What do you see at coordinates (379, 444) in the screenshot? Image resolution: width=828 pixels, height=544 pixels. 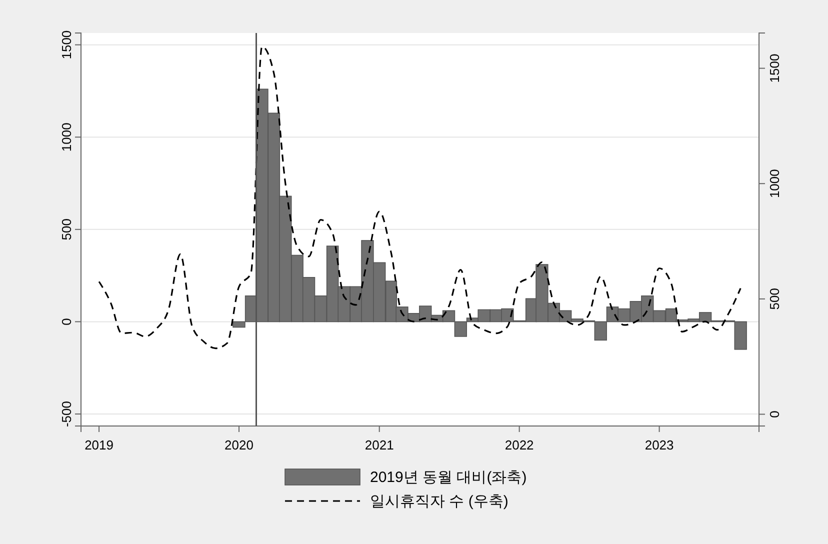 I see `x-tick-label: 2021` at bounding box center [379, 444].